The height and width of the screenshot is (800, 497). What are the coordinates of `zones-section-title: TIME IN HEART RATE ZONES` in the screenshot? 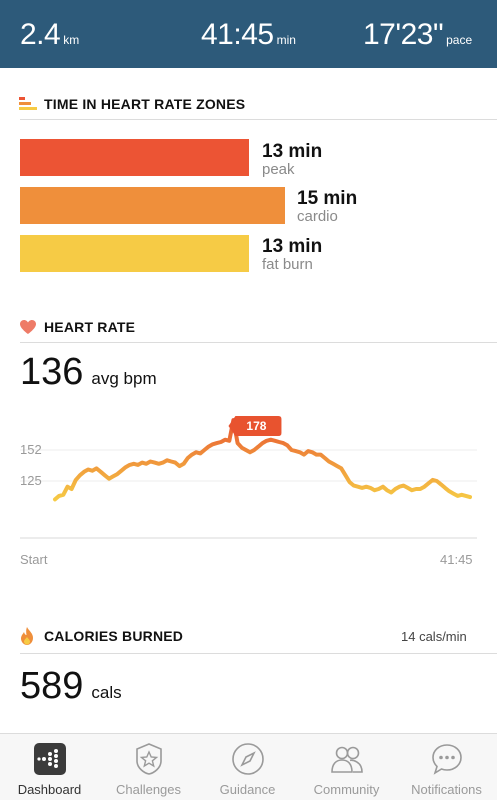 It's located at (145, 104).